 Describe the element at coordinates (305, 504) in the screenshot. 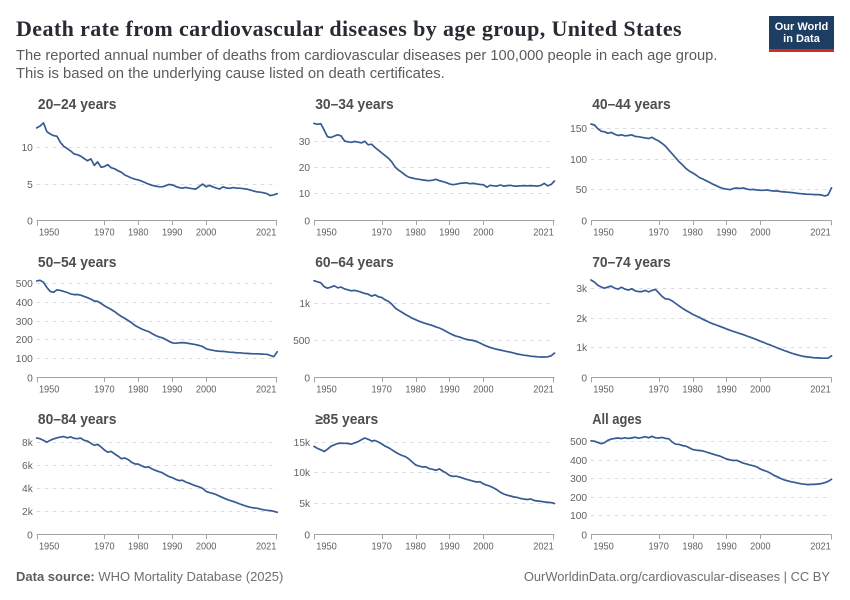

I see `svg-text: 5k` at that location.